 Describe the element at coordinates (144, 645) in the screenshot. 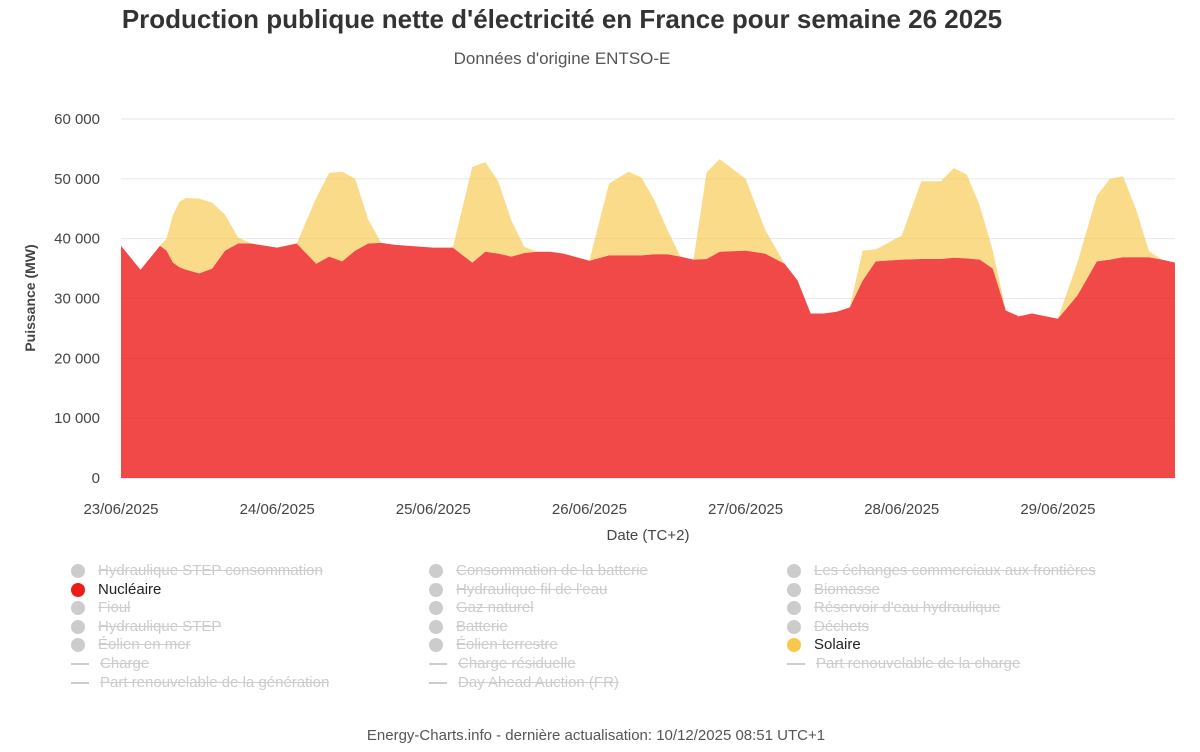

I see `legend-label: Éolien en mer` at that location.